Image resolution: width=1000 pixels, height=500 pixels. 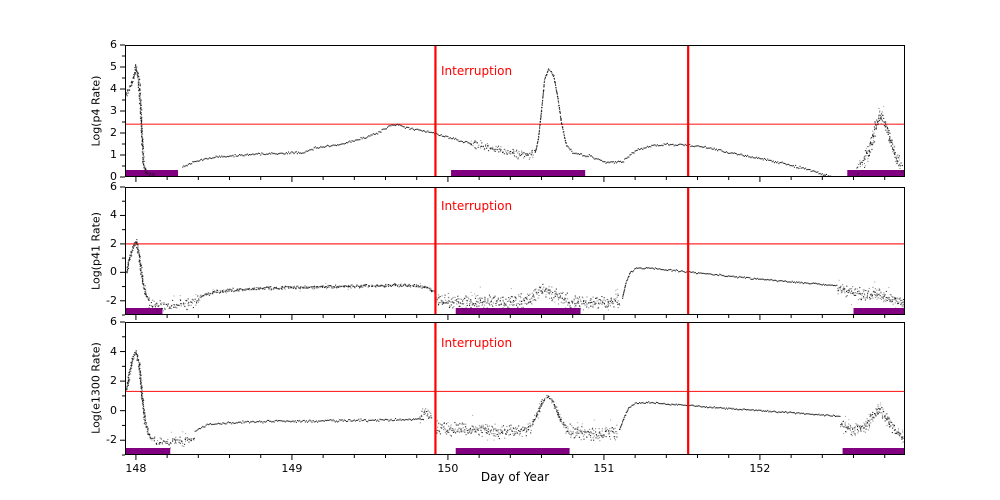 I want to click on x-tick-label: 151, so click(x=604, y=468).